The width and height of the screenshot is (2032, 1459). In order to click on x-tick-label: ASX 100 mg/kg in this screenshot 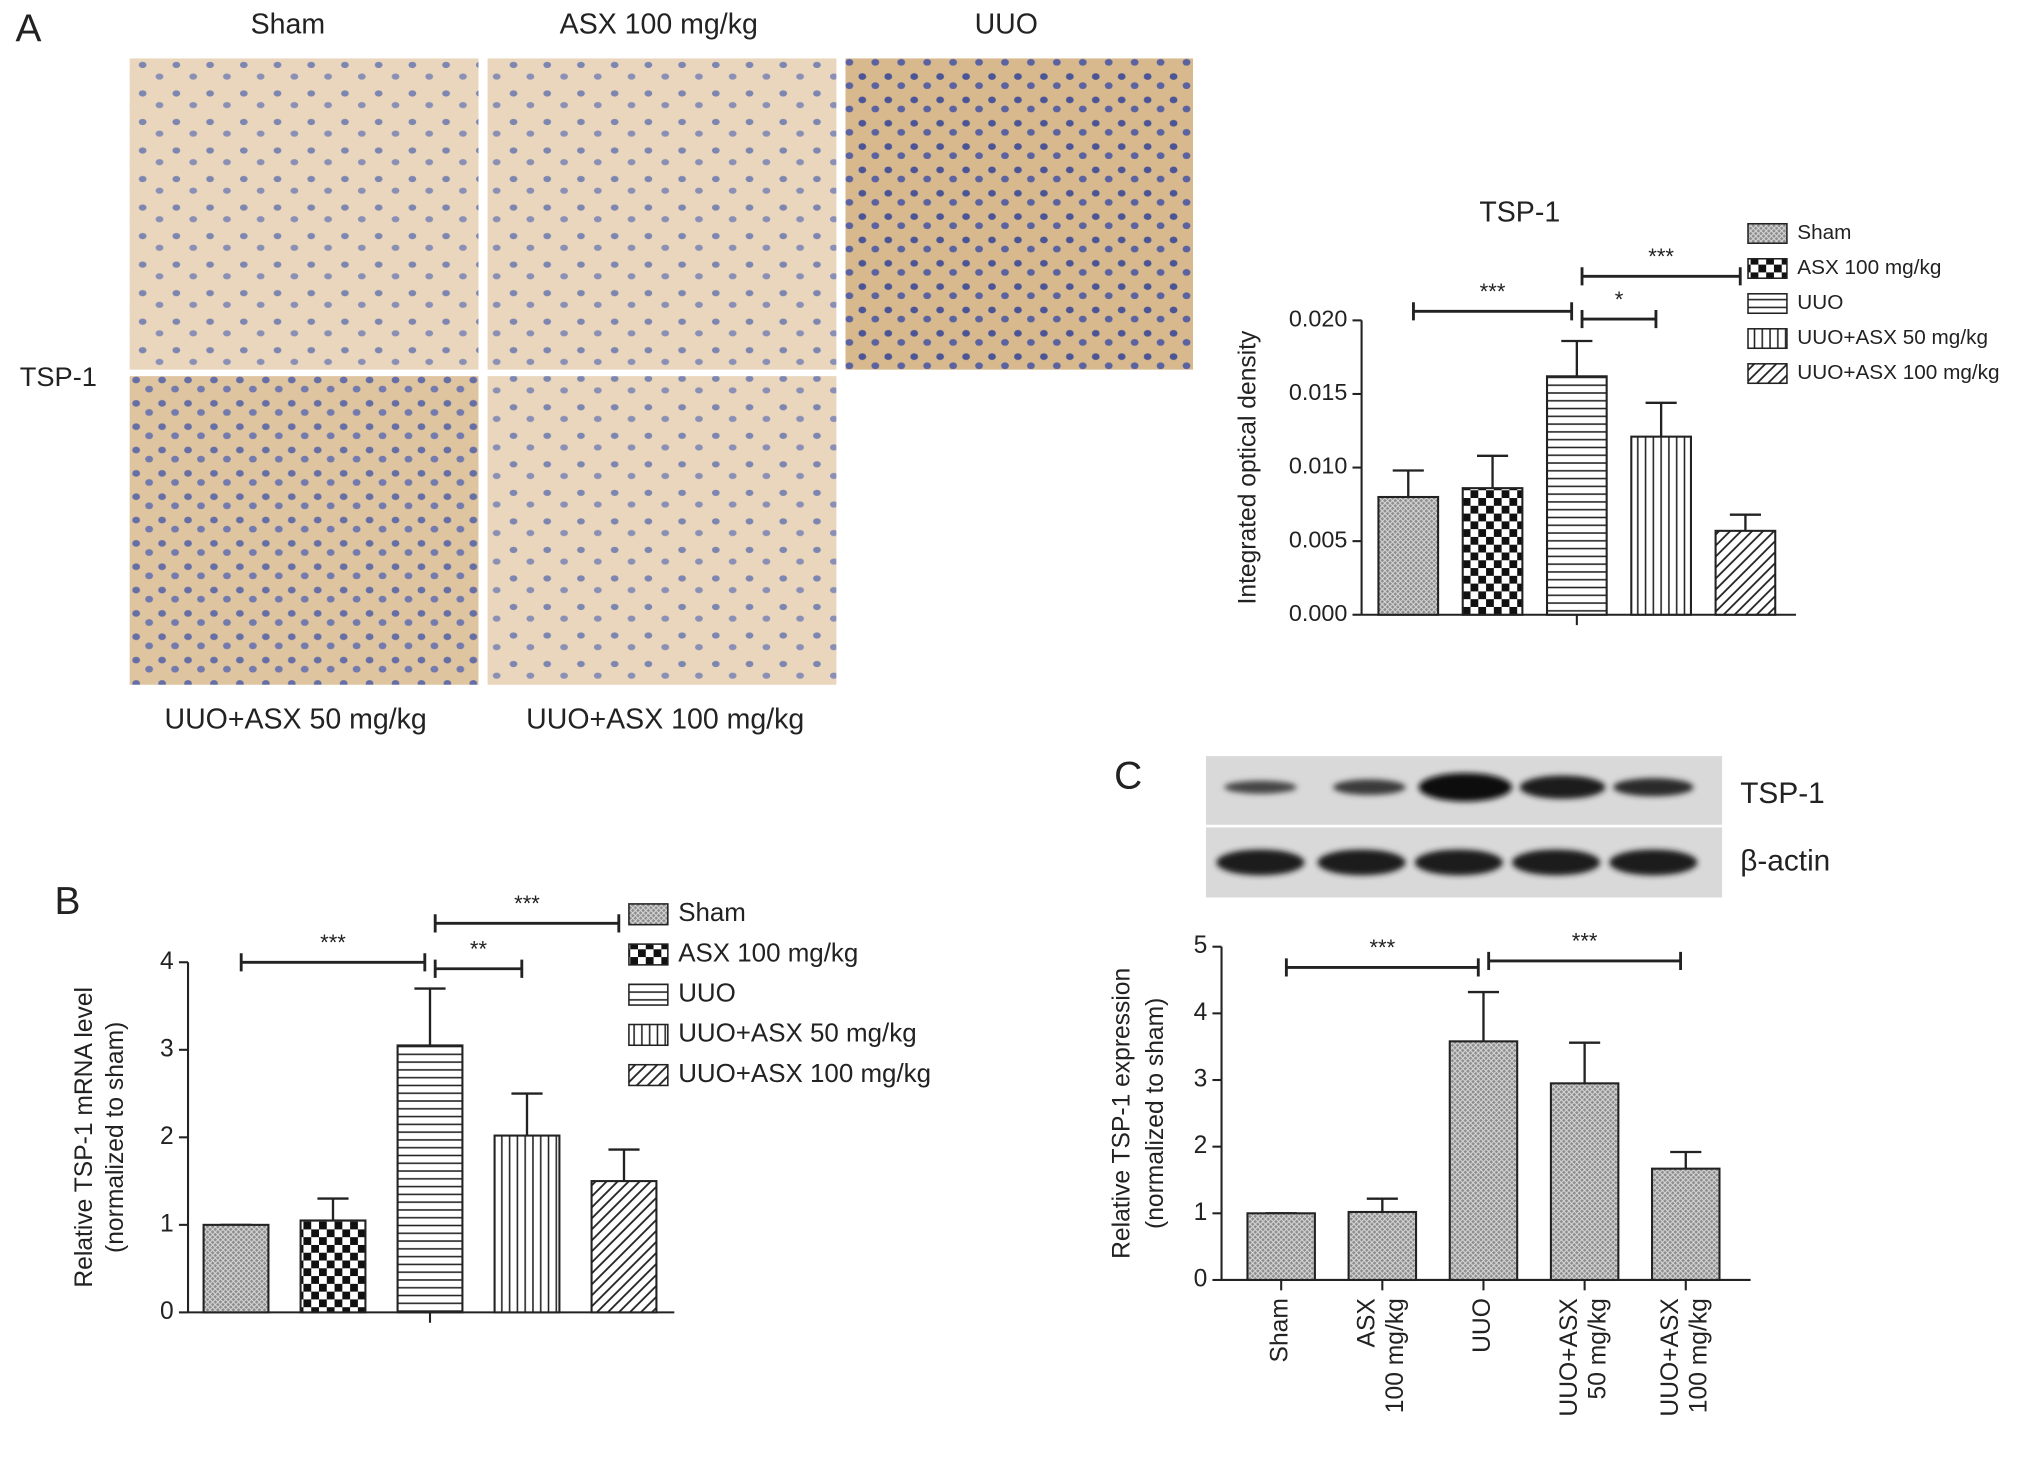, I will do `click(1381, 1356)`.